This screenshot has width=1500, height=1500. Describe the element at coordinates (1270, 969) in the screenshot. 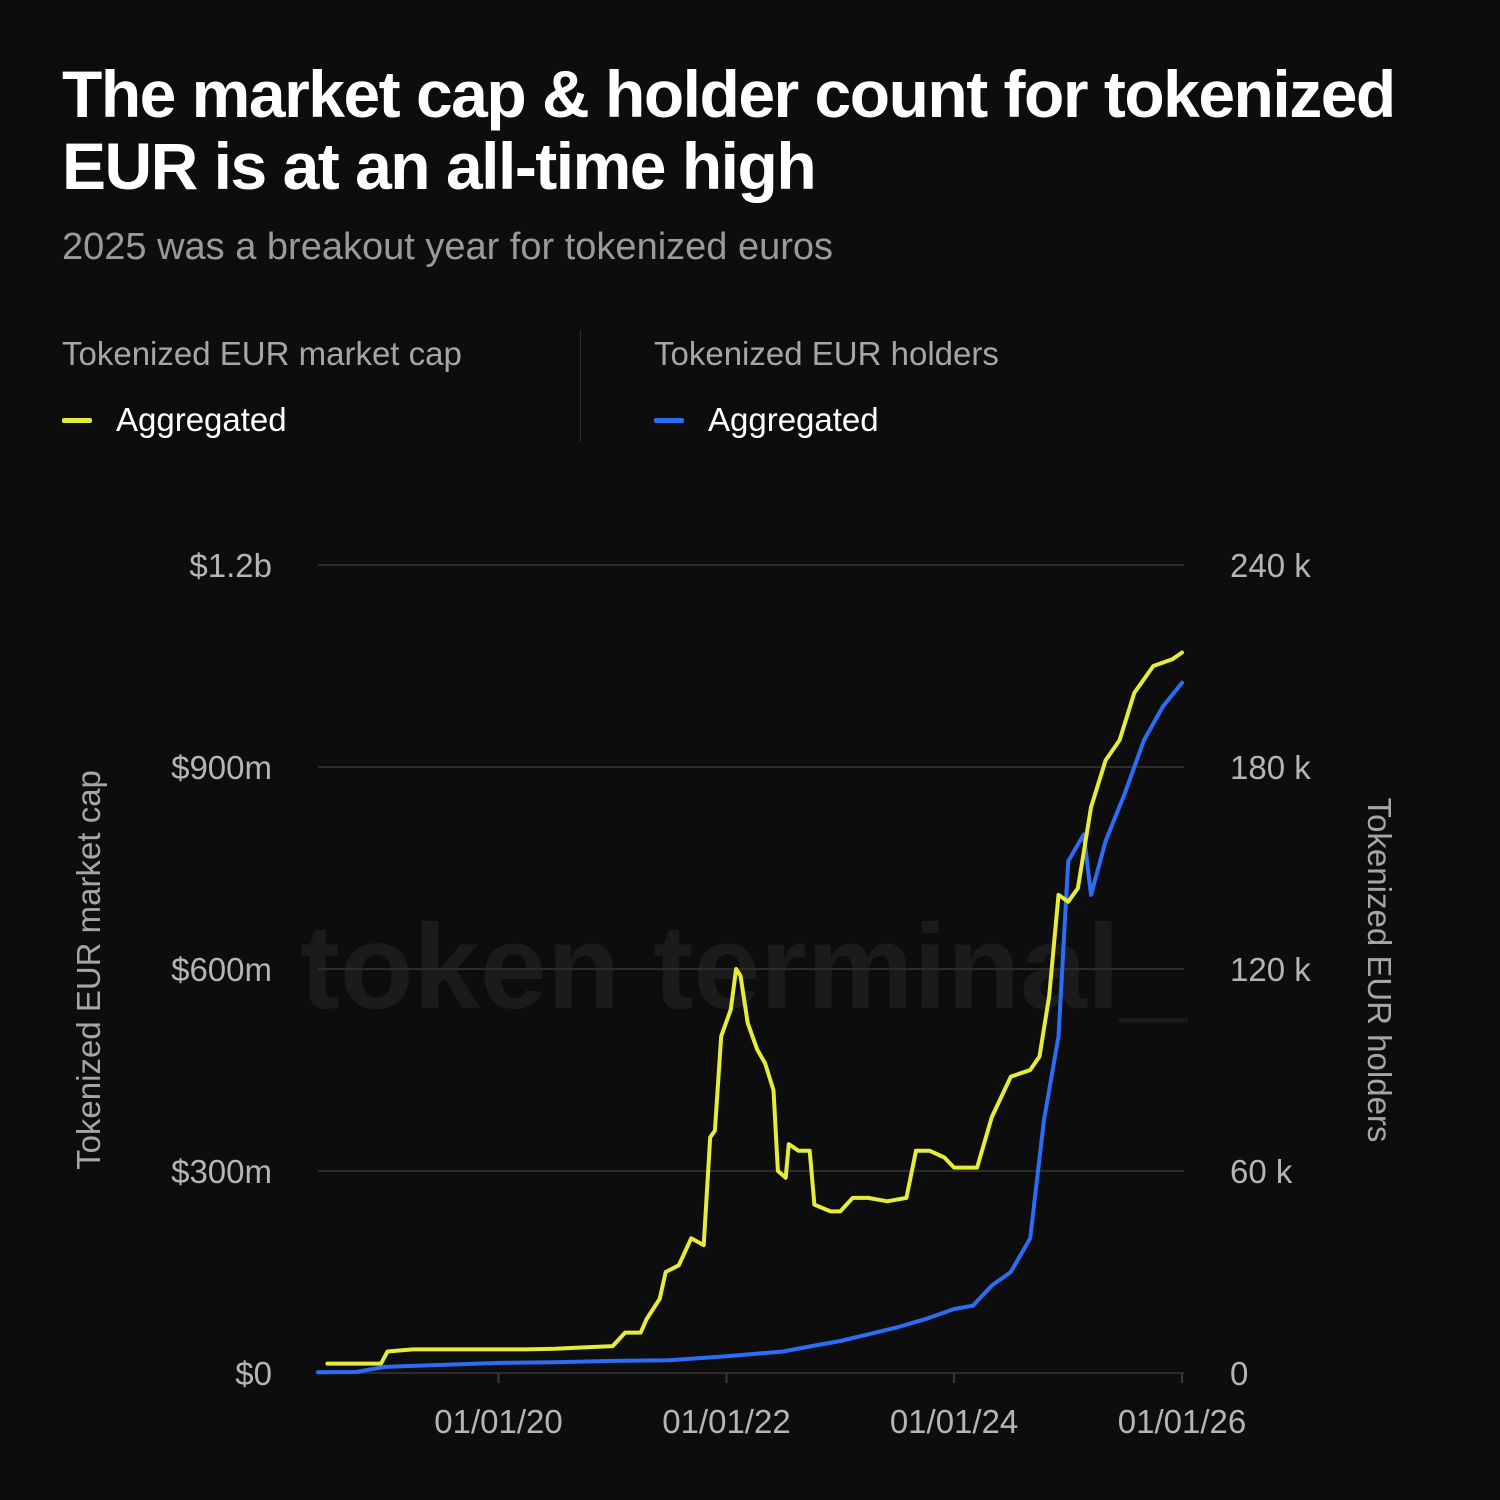

I see `y-tick-right: 120 k` at that location.